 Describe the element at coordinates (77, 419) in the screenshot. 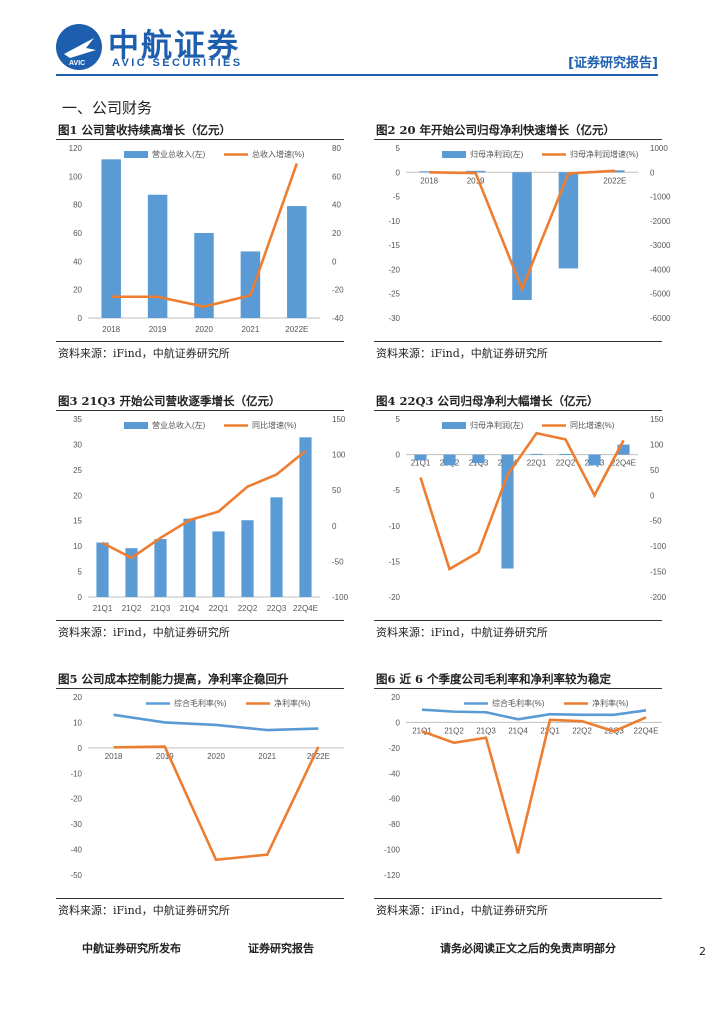

I see `y-tick-label-left: 35` at that location.